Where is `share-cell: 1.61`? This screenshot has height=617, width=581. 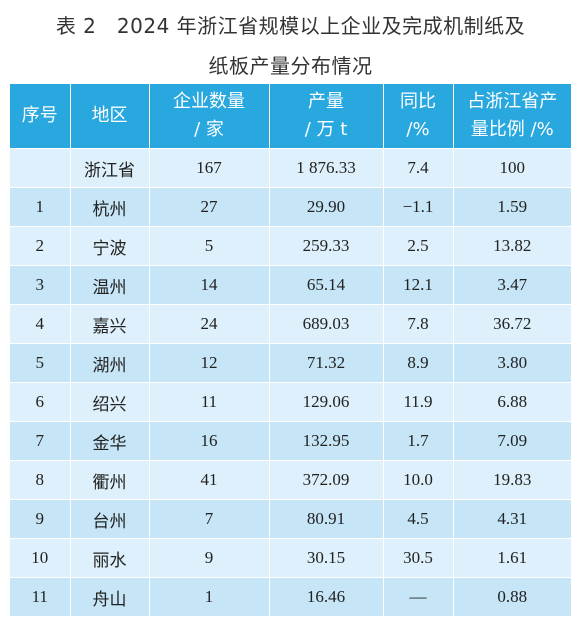 share-cell: 1.61 is located at coordinates (512, 558).